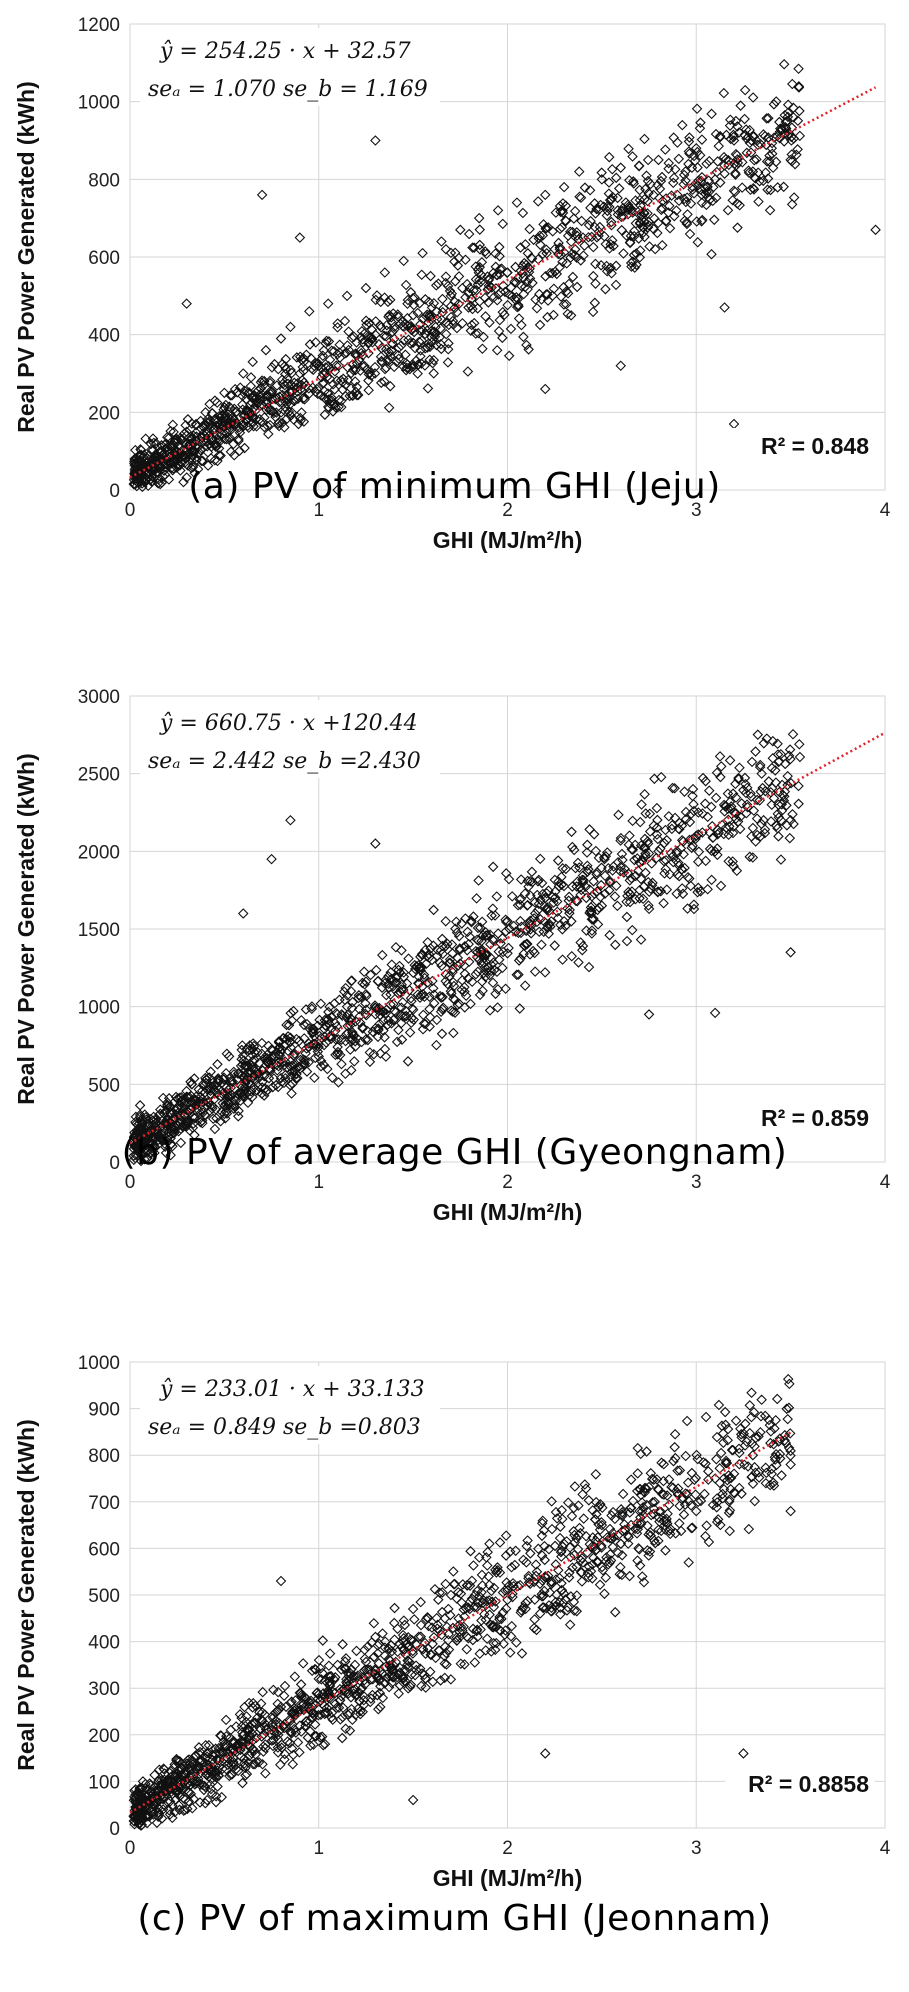 Image resolution: width=909 pixels, height=1992 pixels. I want to click on y-tick-label: 900, so click(104, 1410).